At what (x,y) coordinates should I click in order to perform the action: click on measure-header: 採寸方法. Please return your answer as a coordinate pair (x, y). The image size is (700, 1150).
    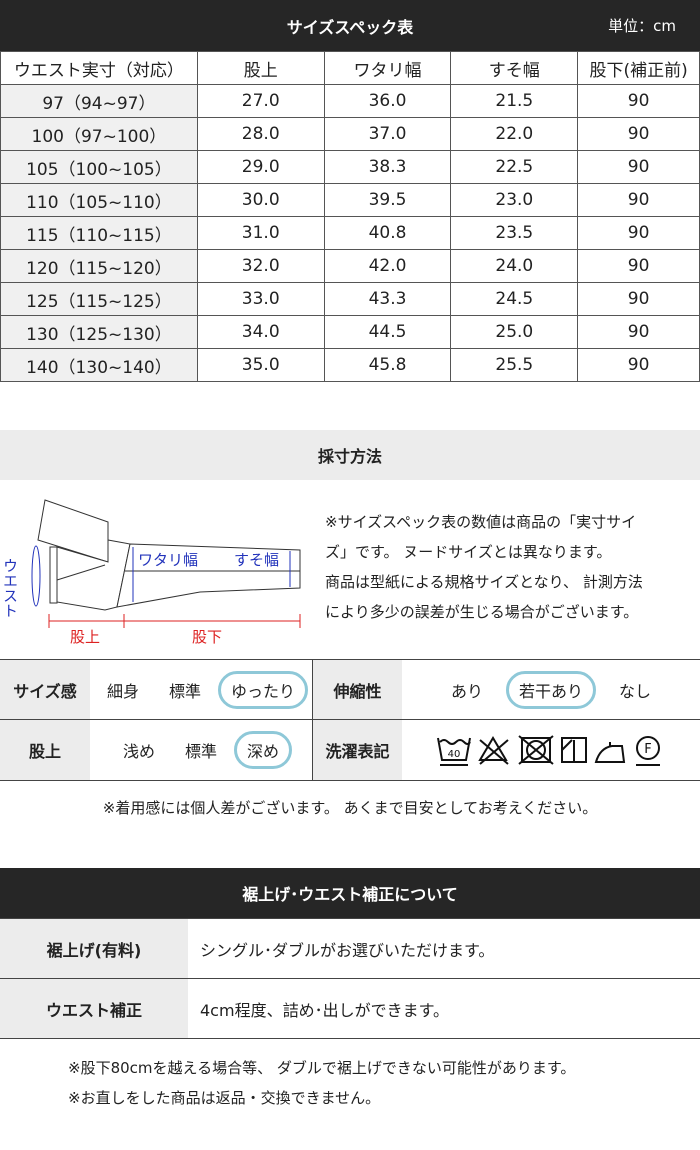
    Looking at the image, I should click on (350, 455).